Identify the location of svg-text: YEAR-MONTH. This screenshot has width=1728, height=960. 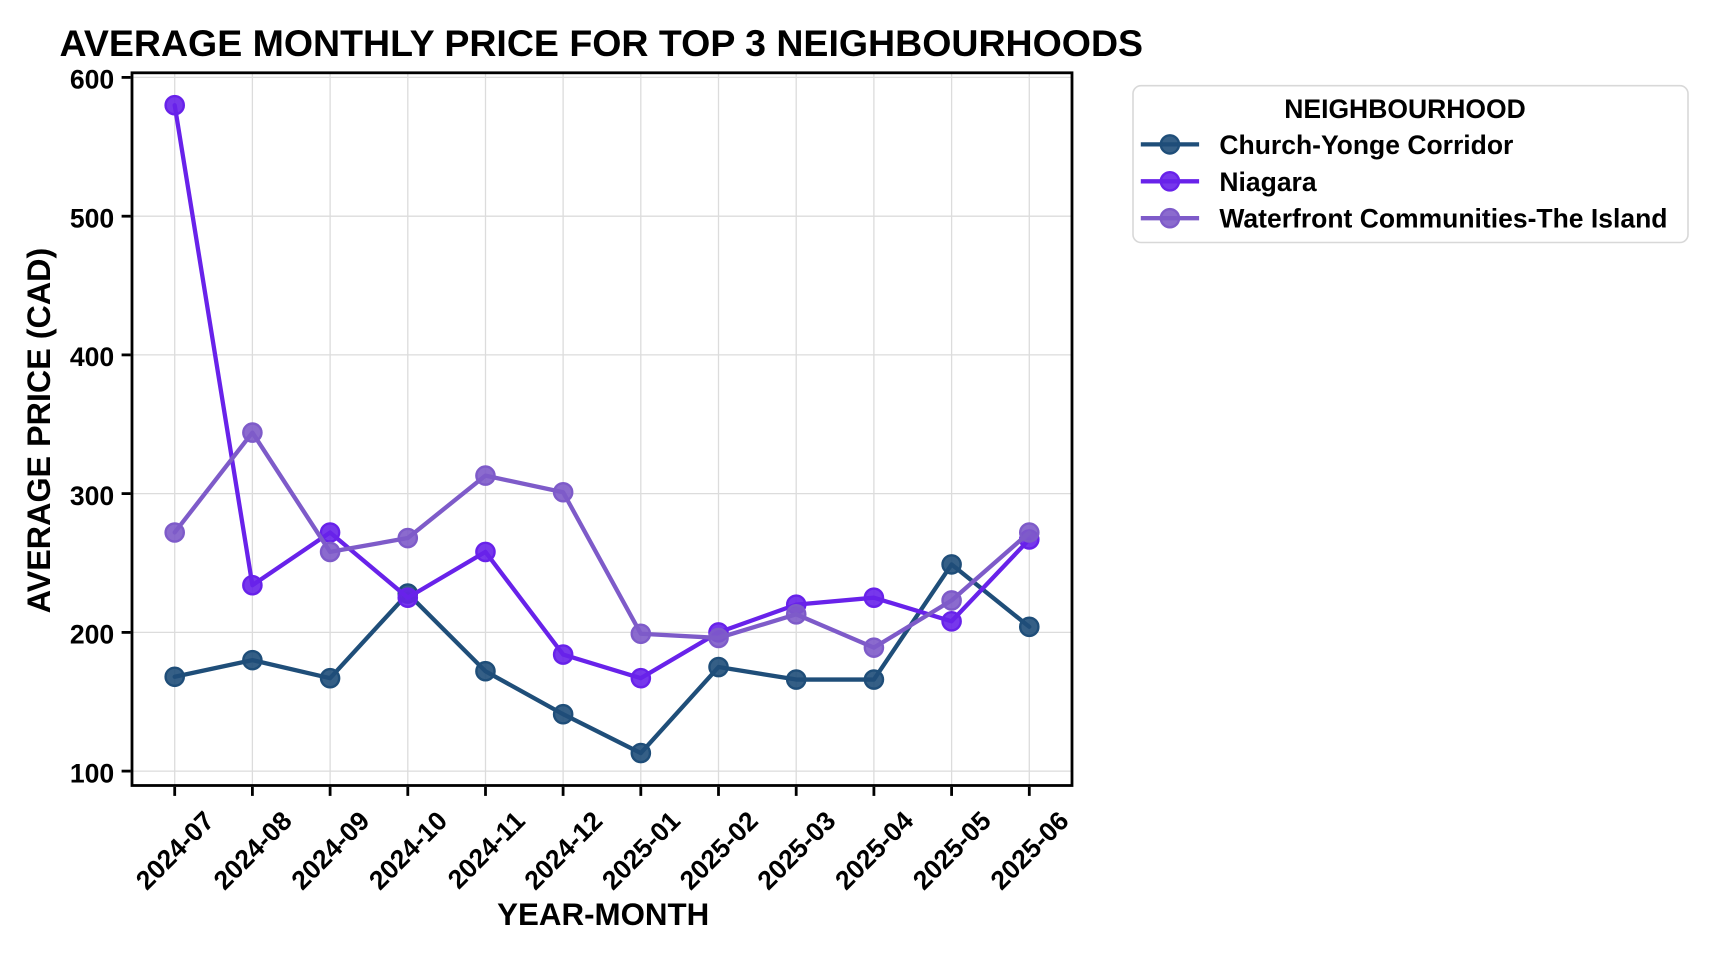
(603, 914).